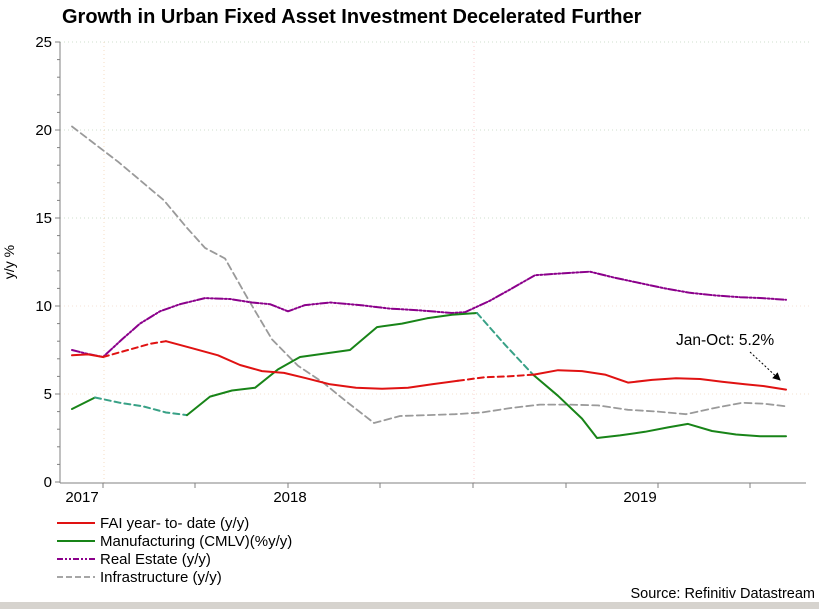 This screenshot has height=609, width=819. I want to click on series-fai, so click(429, 365).